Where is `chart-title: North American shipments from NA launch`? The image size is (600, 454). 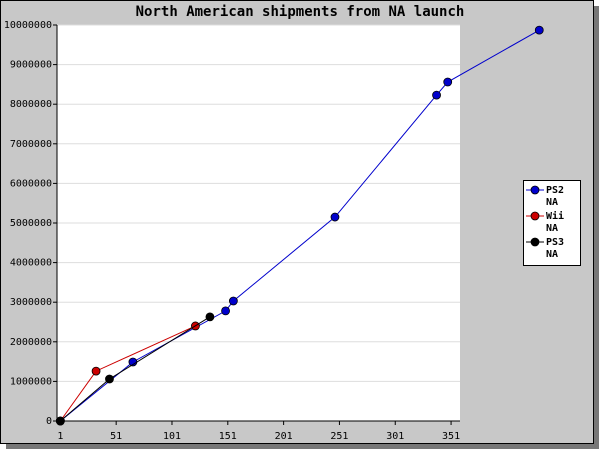 chart-title: North American shipments from NA launch is located at coordinates (300, 12).